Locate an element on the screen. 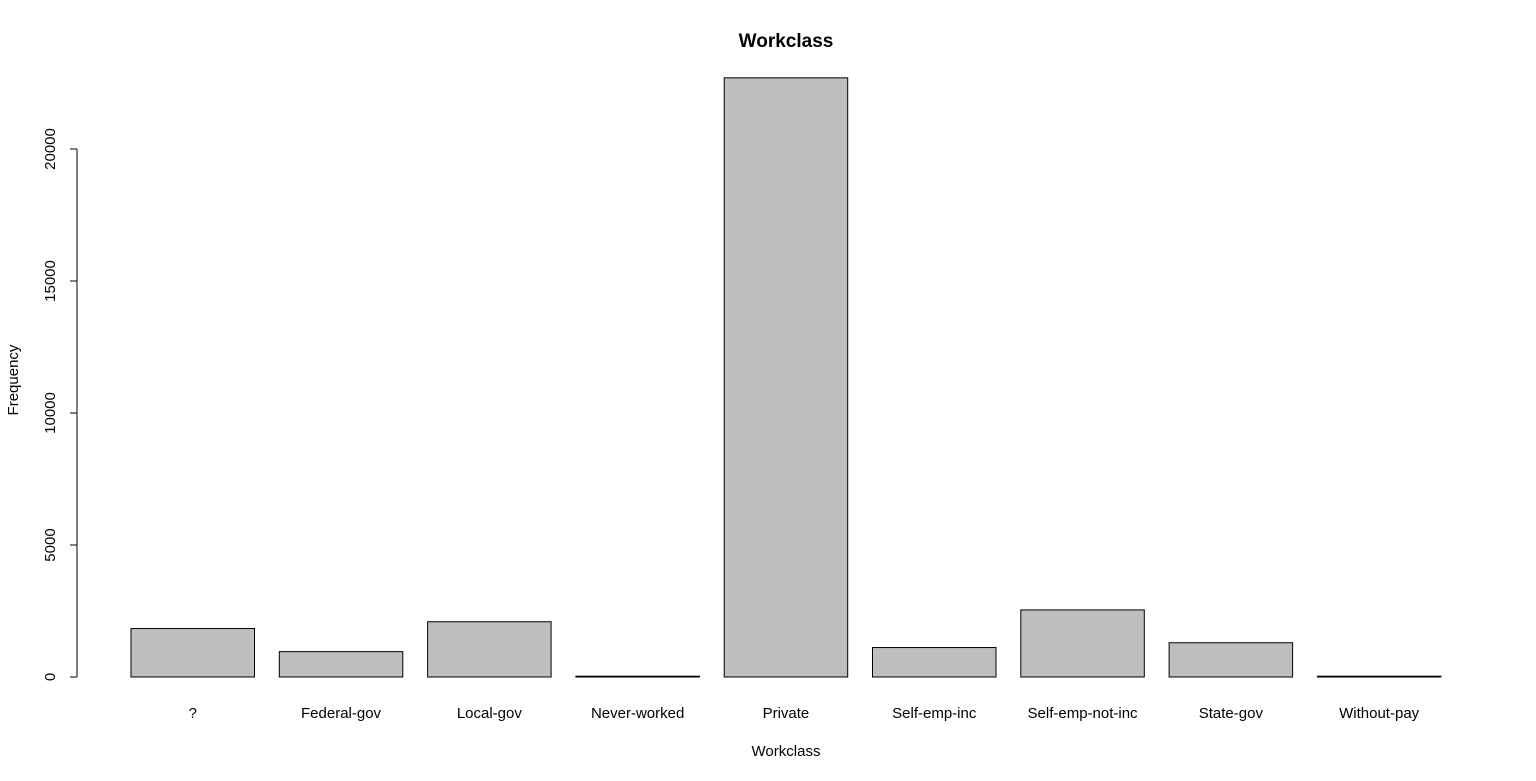  x-tick-label: Without-pay is located at coordinates (1379, 713).